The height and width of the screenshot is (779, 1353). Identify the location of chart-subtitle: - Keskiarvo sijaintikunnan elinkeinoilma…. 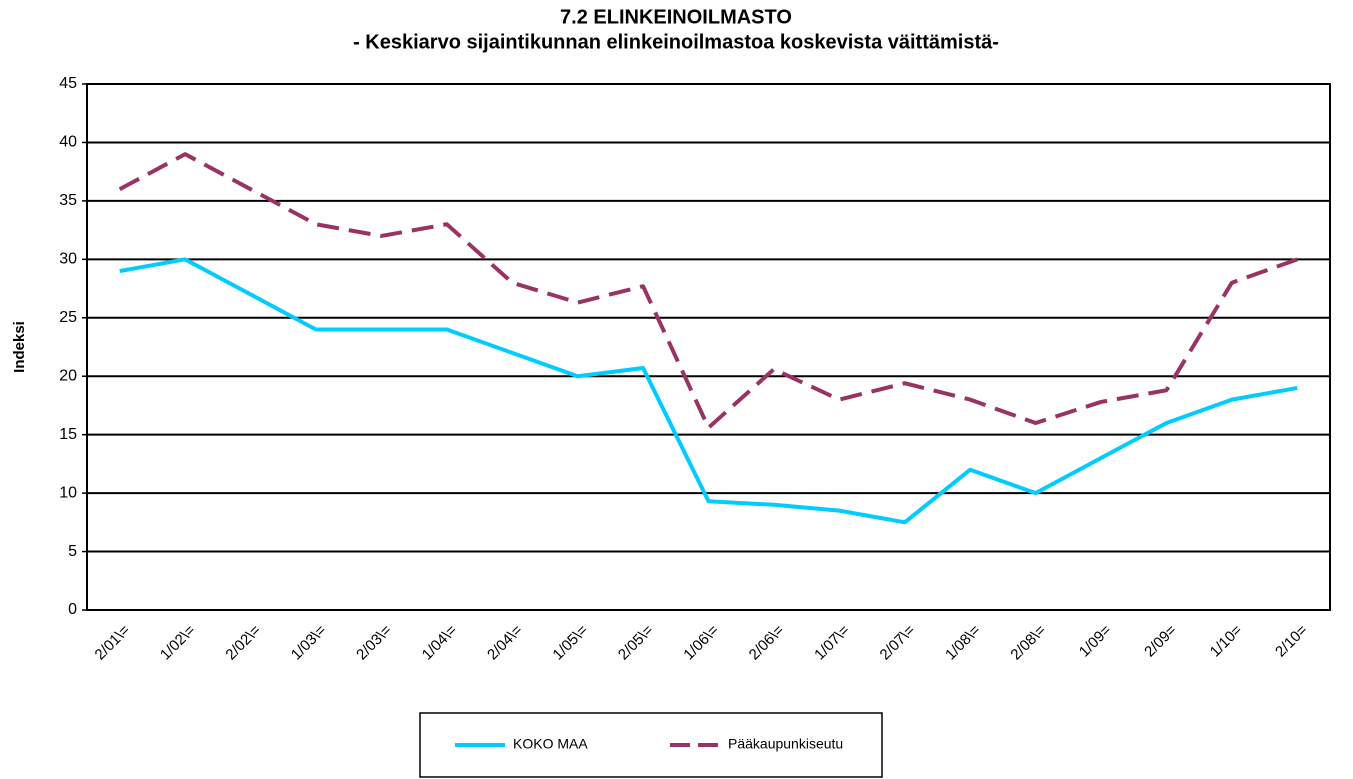
(676, 42).